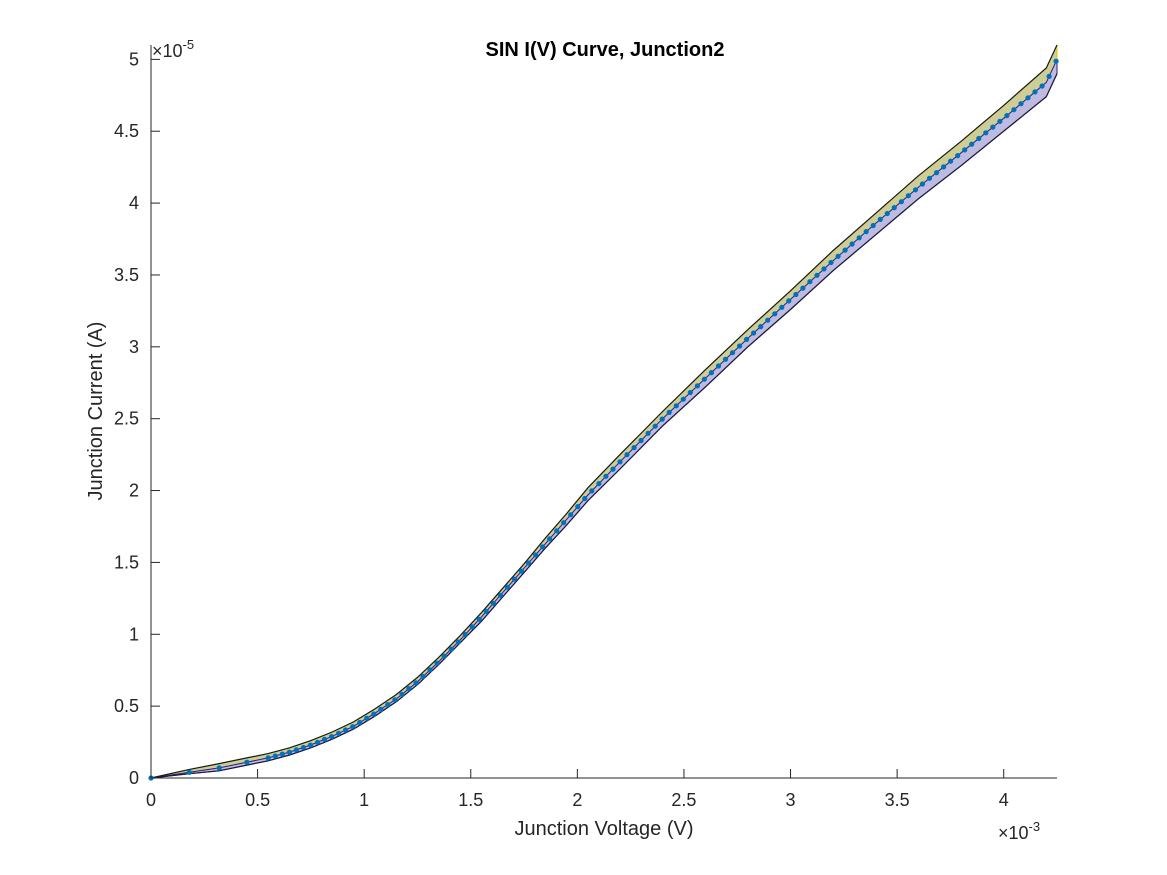 Image resolution: width=1167 pixels, height=875 pixels. Describe the element at coordinates (577, 800) in the screenshot. I see `x-tick-label: 2` at that location.